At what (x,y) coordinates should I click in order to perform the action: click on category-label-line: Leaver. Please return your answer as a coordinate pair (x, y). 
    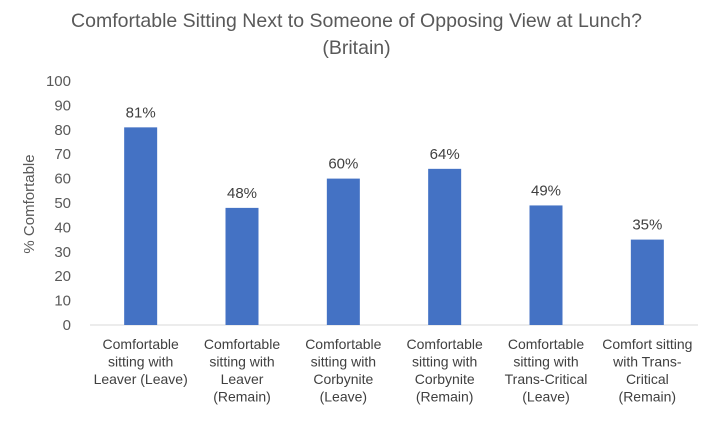
    Looking at the image, I should click on (242, 379).